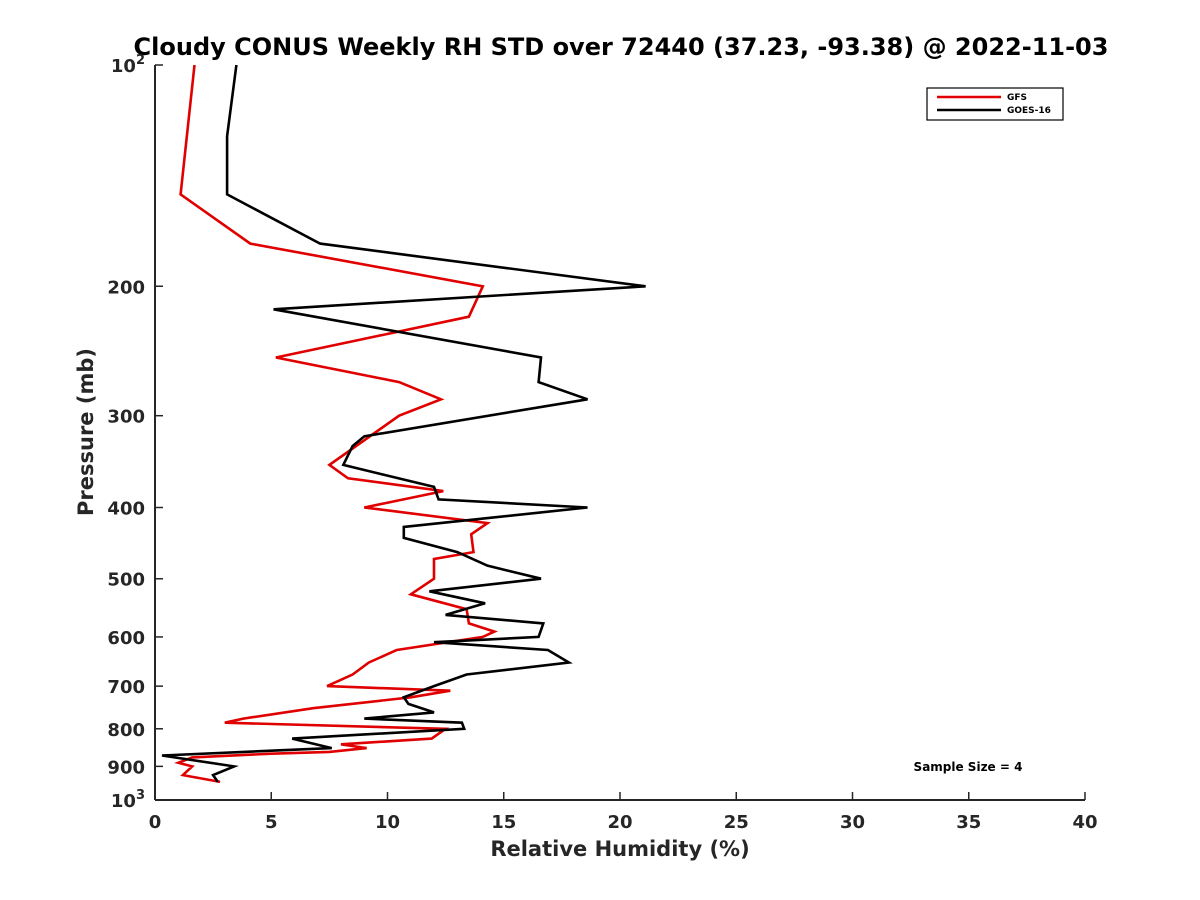 The height and width of the screenshot is (900, 1200). I want to click on legend-box, so click(995, 104).